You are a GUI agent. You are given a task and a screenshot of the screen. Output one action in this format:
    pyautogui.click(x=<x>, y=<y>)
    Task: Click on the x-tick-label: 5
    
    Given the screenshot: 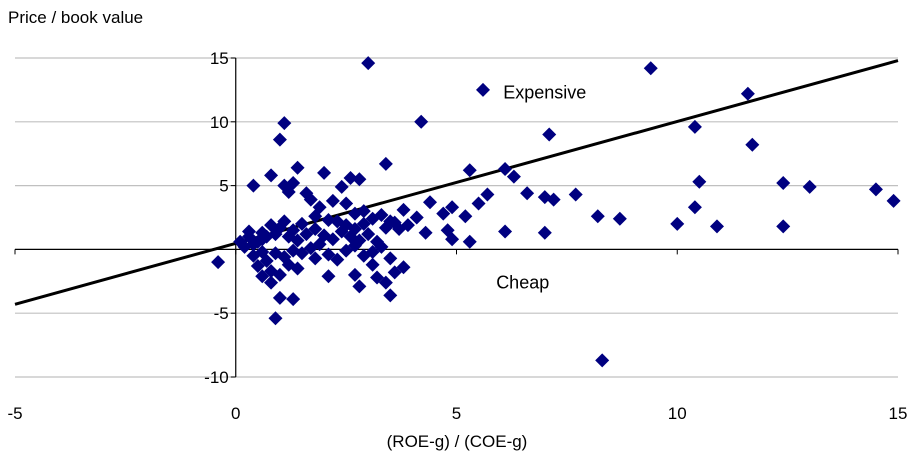 What is the action you would take?
    pyautogui.click(x=456, y=413)
    